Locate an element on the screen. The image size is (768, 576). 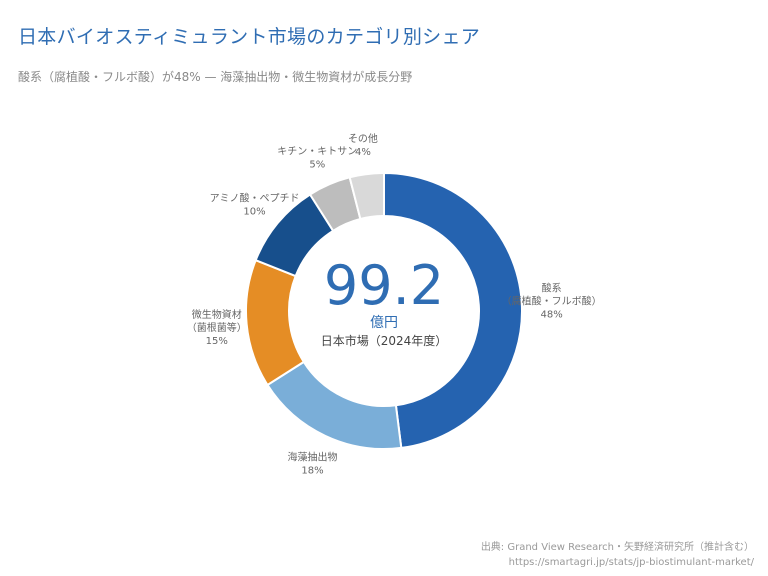
slice-label: その他 4% is located at coordinates (363, 145).